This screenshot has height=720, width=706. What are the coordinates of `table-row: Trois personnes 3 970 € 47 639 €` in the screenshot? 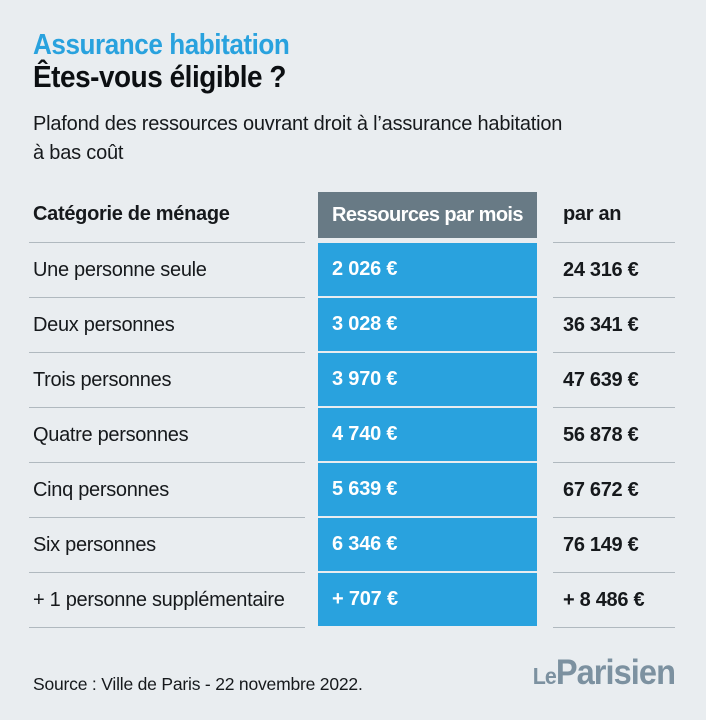 It's located at (352, 380).